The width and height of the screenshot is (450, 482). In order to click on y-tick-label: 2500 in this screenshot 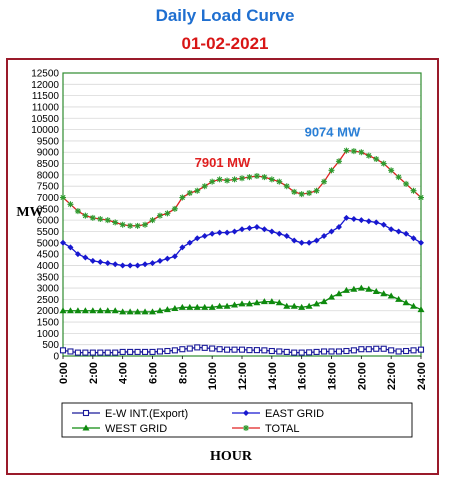, I will do `click(48, 300)`.